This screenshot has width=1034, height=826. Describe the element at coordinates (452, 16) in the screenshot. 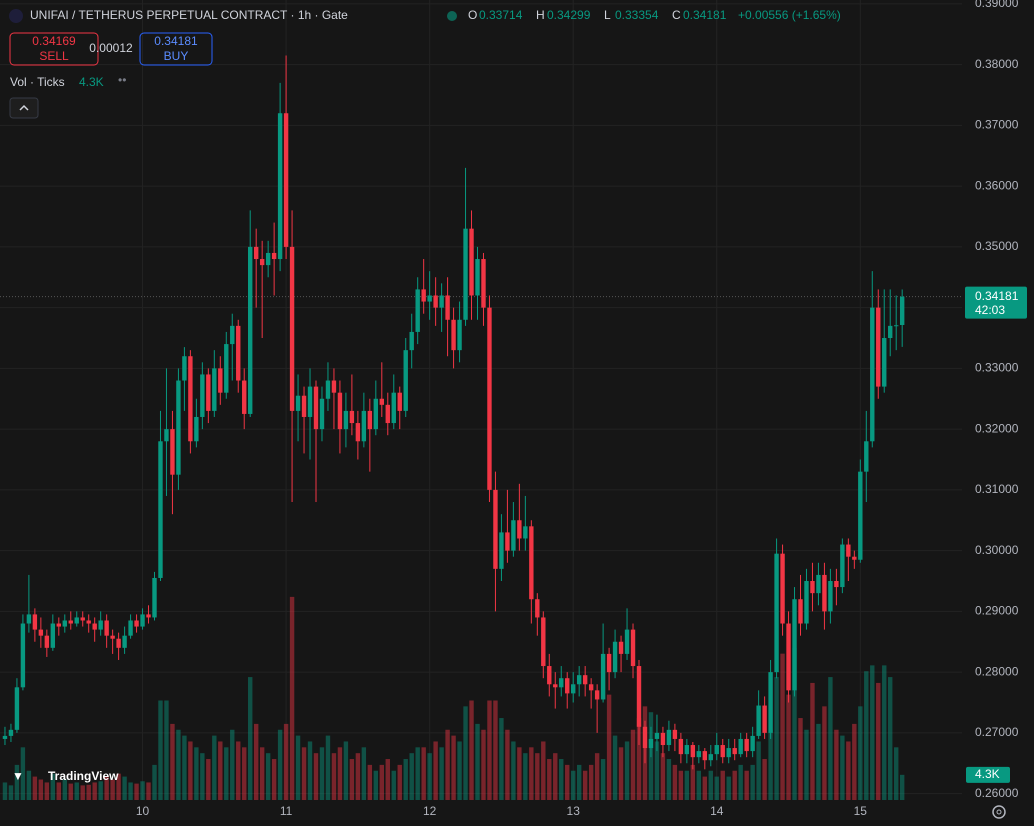

I see `status-dot` at that location.